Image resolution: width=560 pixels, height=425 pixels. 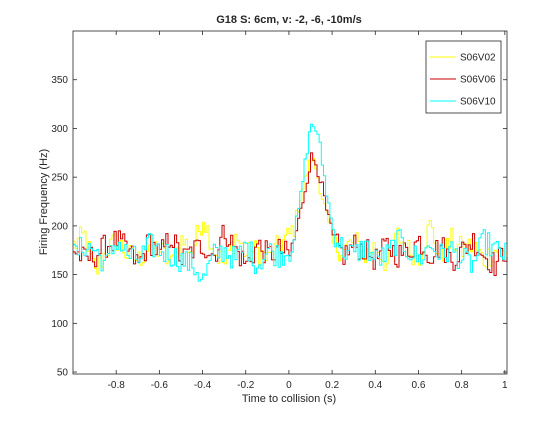 I want to click on y-axis-label: Firing Frequency (Hz), so click(x=44, y=202).